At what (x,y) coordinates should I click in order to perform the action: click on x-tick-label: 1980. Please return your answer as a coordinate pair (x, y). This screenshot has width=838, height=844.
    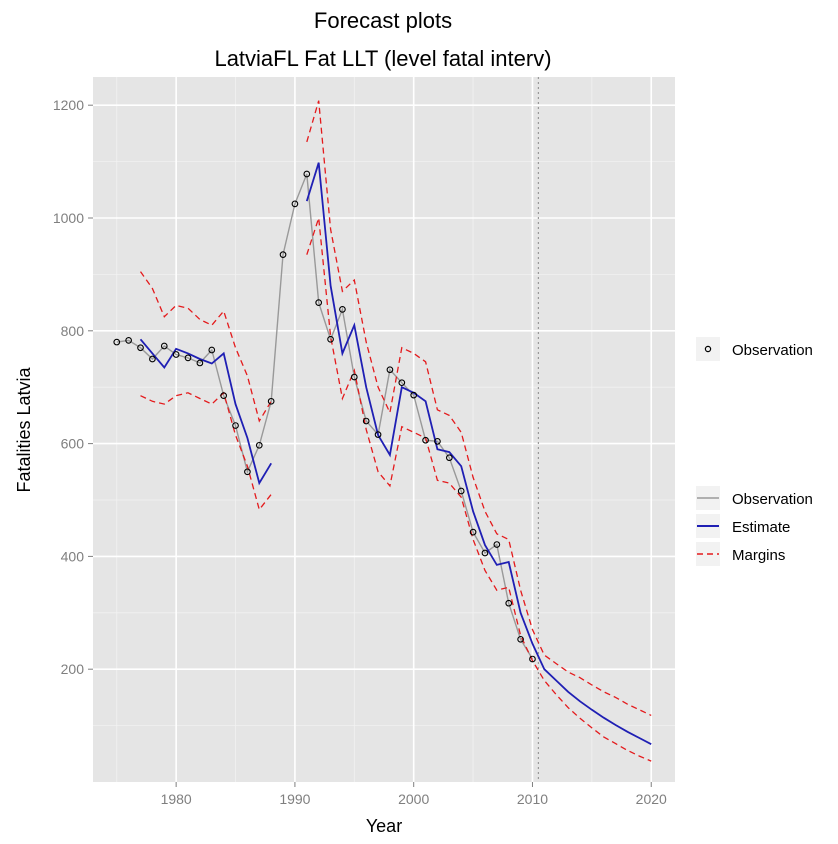
    Looking at the image, I should click on (176, 799).